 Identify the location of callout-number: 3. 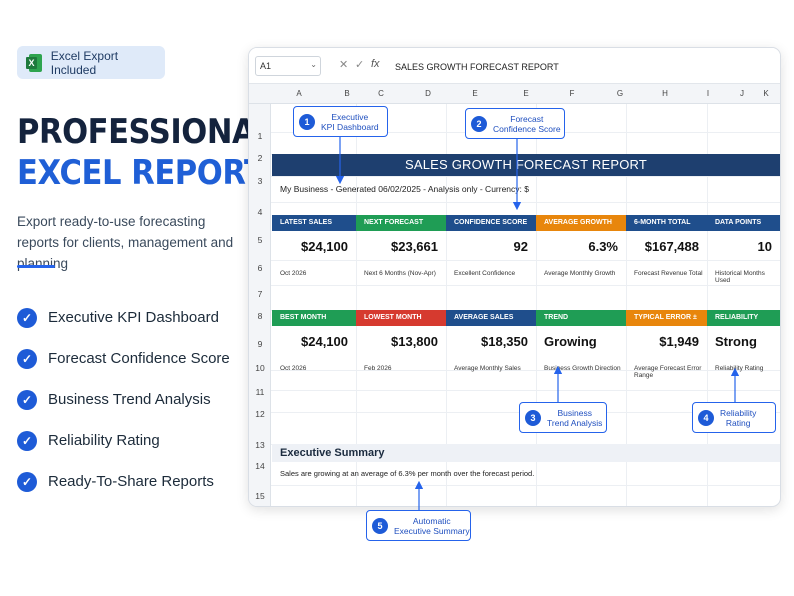
(533, 417).